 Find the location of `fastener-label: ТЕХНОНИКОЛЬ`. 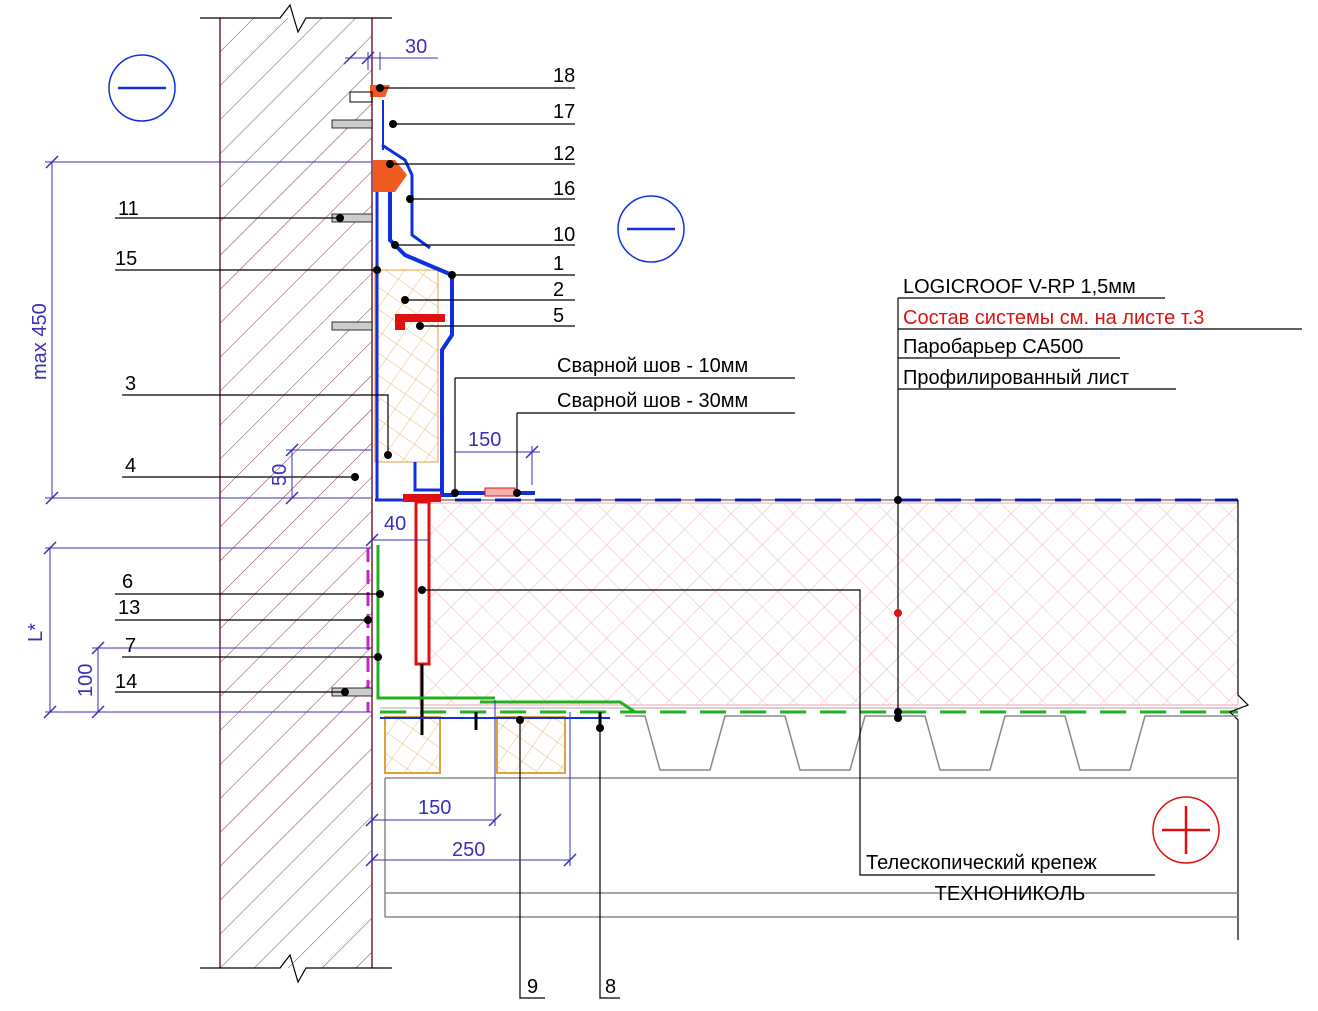

fastener-label: ТЕХНОНИКОЛЬ is located at coordinates (1010, 894).